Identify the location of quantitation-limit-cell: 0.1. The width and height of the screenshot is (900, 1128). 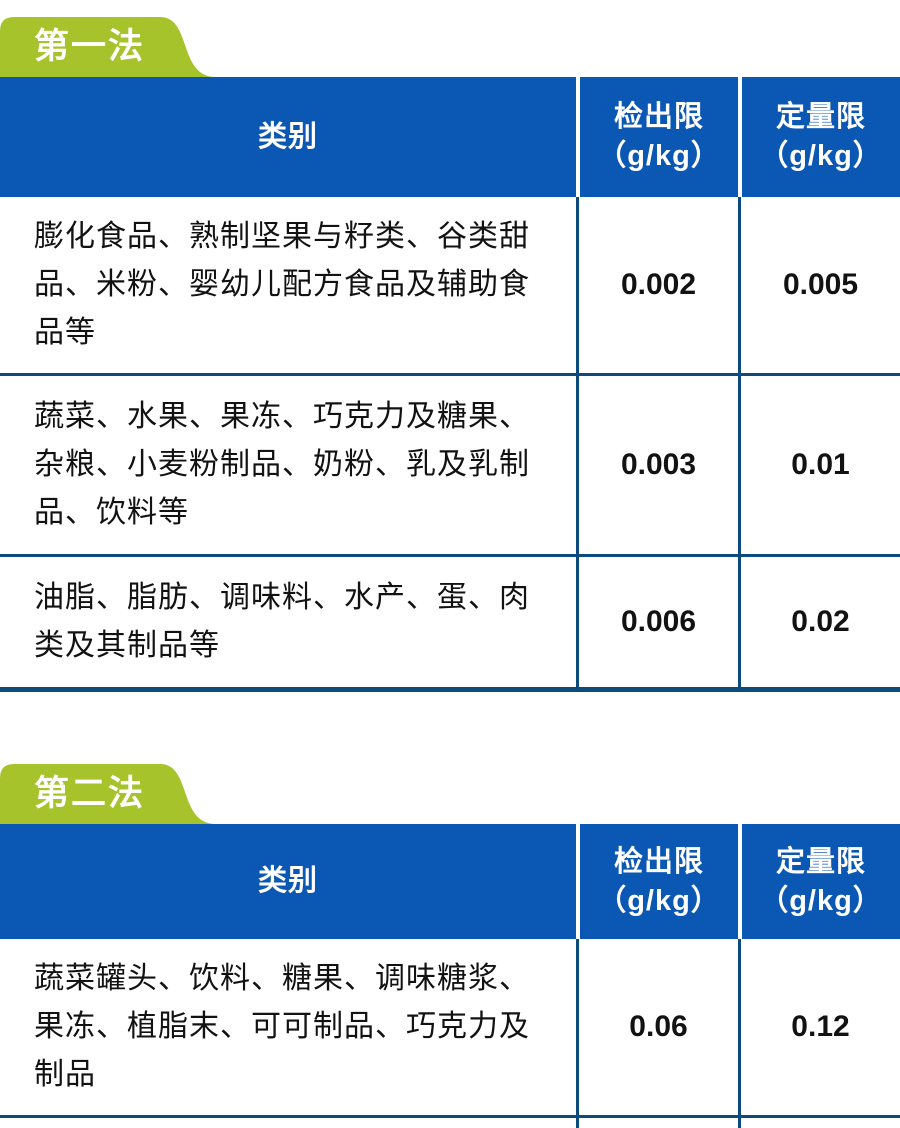
(819, 1123).